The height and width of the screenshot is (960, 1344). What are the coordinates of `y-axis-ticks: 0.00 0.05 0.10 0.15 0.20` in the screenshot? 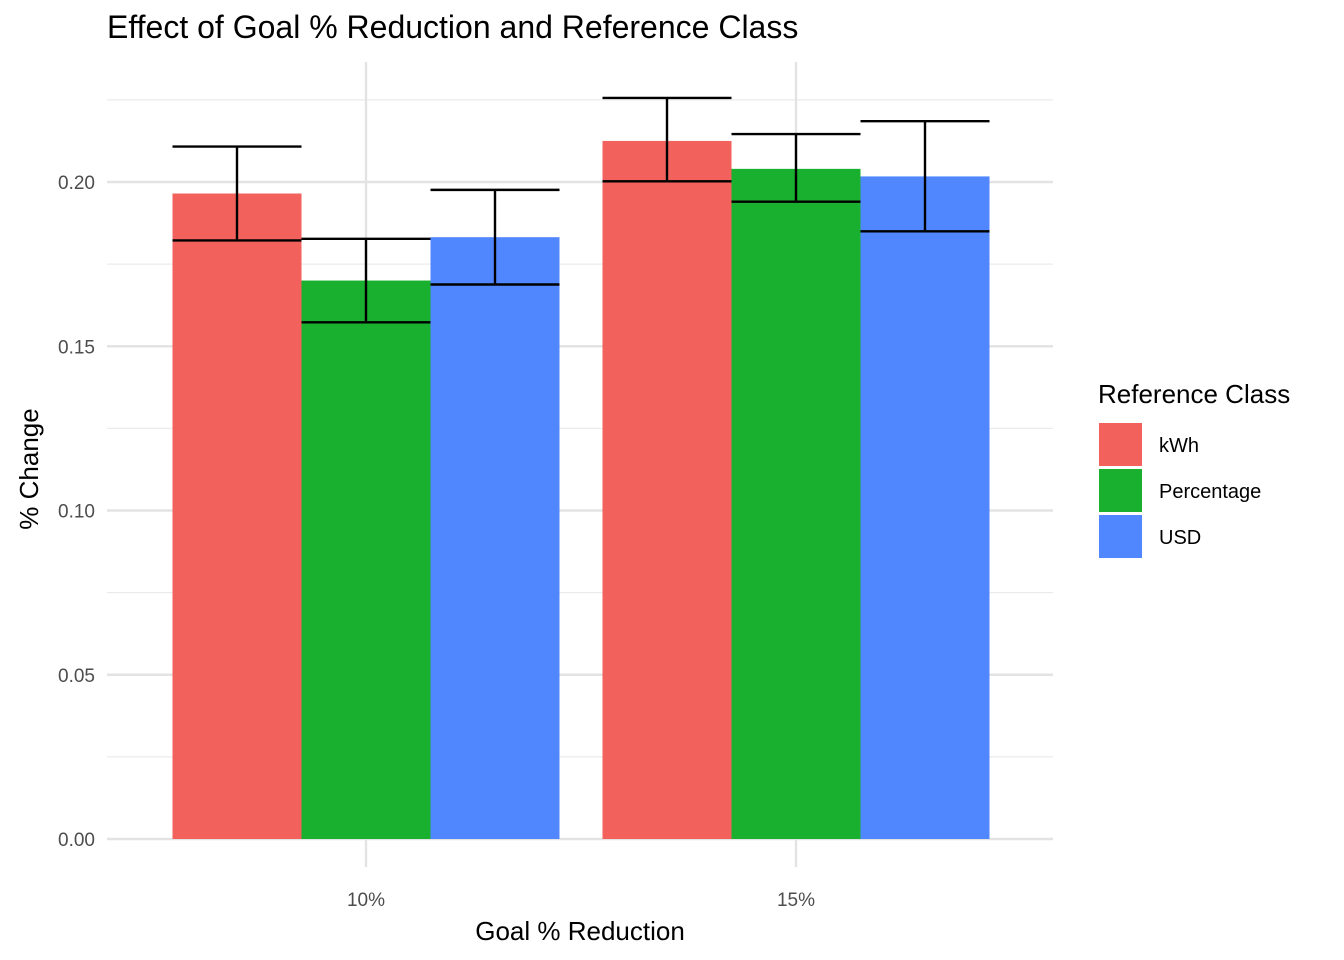 It's located at (76, 512).